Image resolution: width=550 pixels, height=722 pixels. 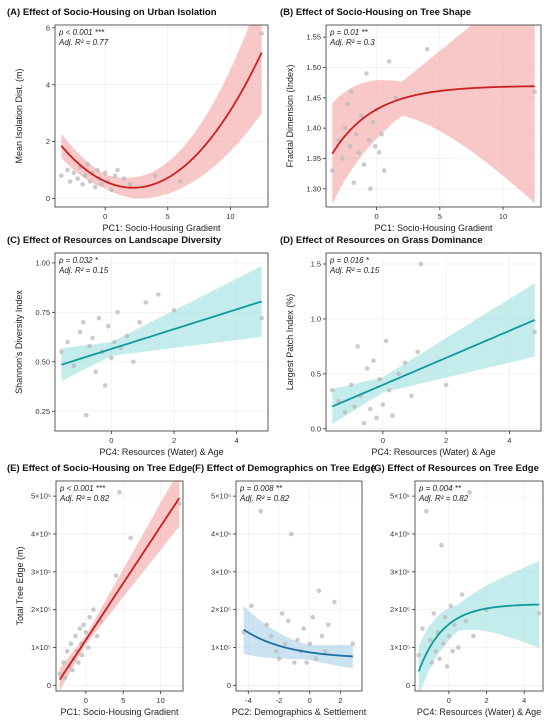 I want to click on y-axis-label: Shannon's Diversity Index, so click(x=19, y=342).